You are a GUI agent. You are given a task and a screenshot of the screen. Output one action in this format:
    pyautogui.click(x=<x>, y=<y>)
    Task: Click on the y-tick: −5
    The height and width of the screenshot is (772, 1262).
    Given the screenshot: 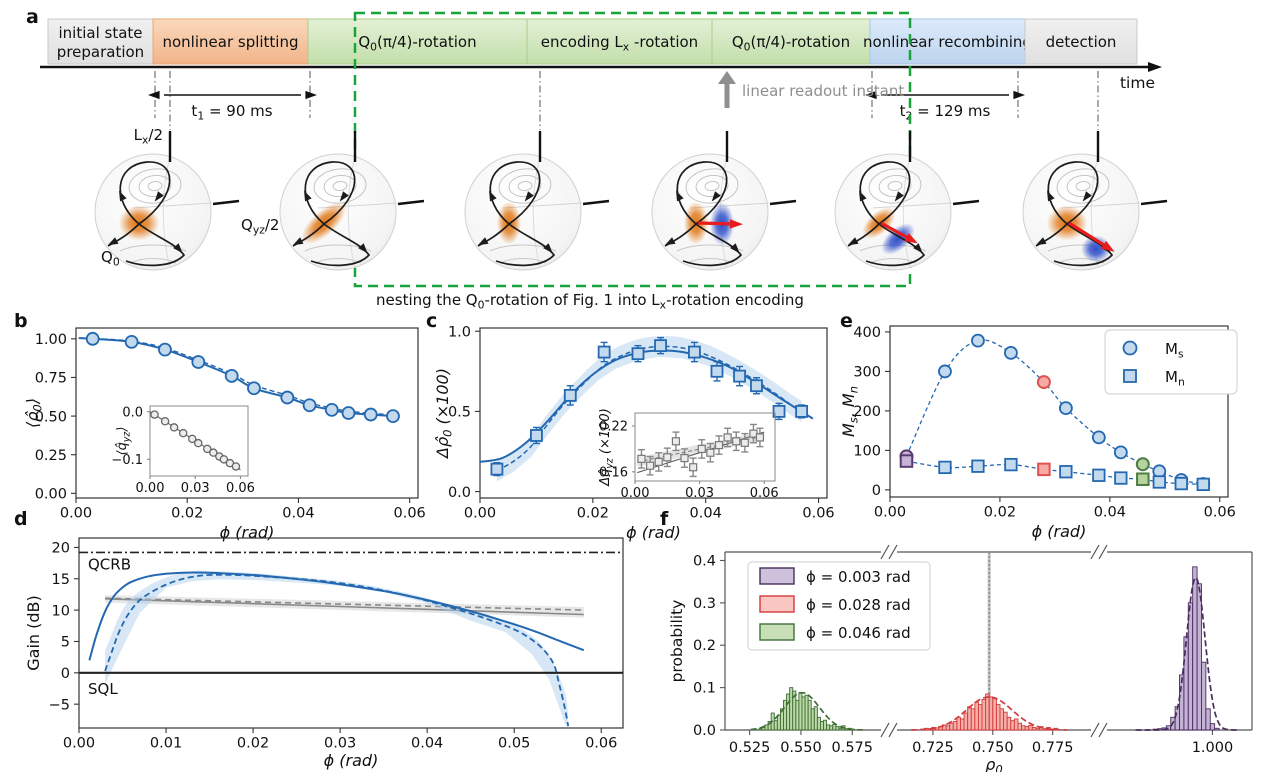 What is the action you would take?
    pyautogui.click(x=59, y=705)
    